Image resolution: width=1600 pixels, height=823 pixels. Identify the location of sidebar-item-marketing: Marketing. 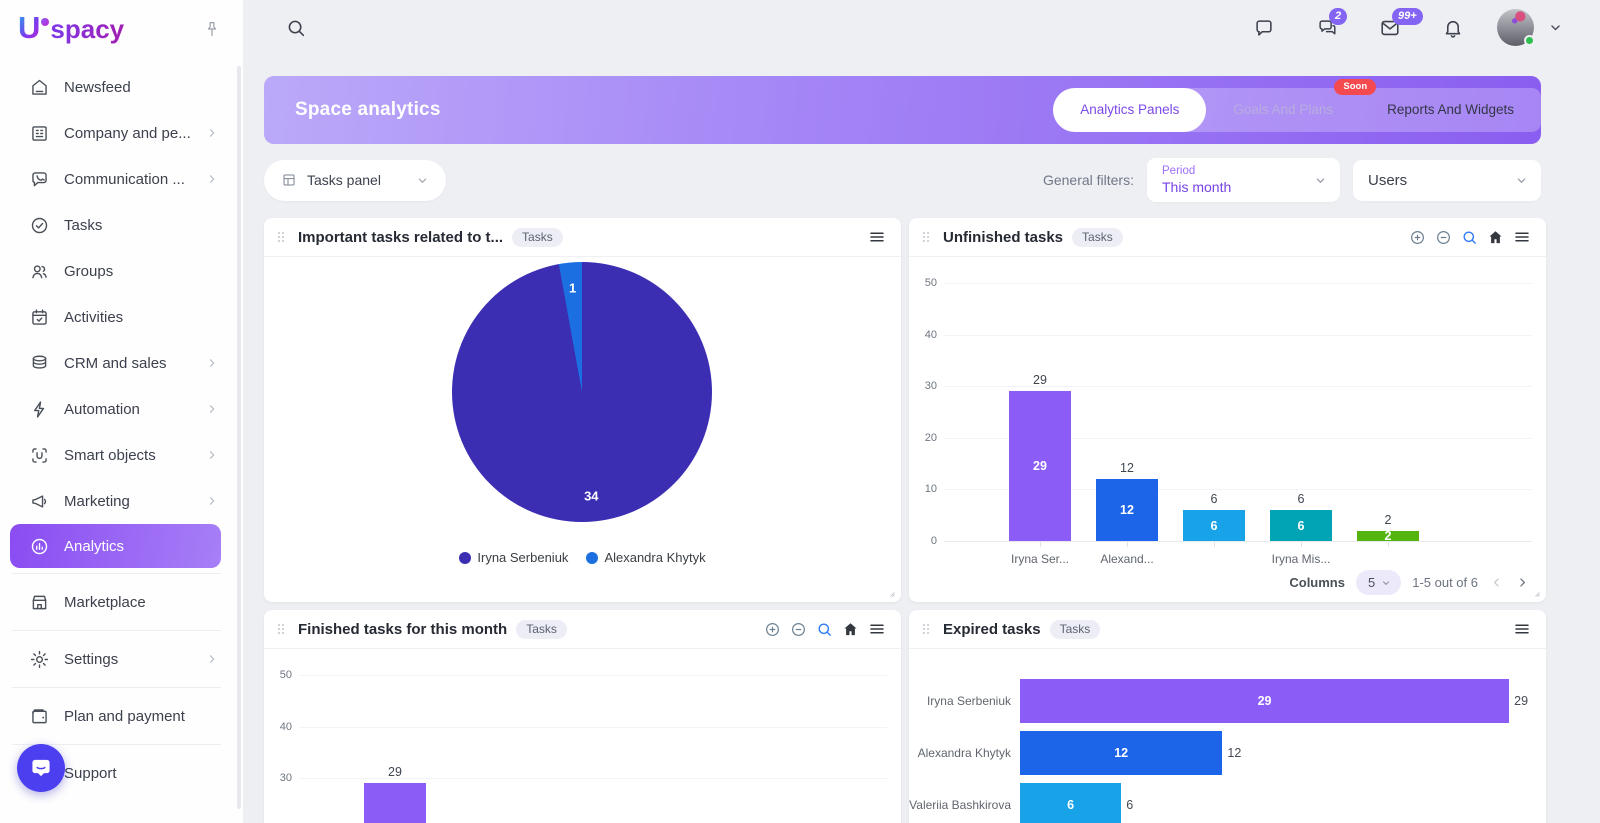
(121, 501).